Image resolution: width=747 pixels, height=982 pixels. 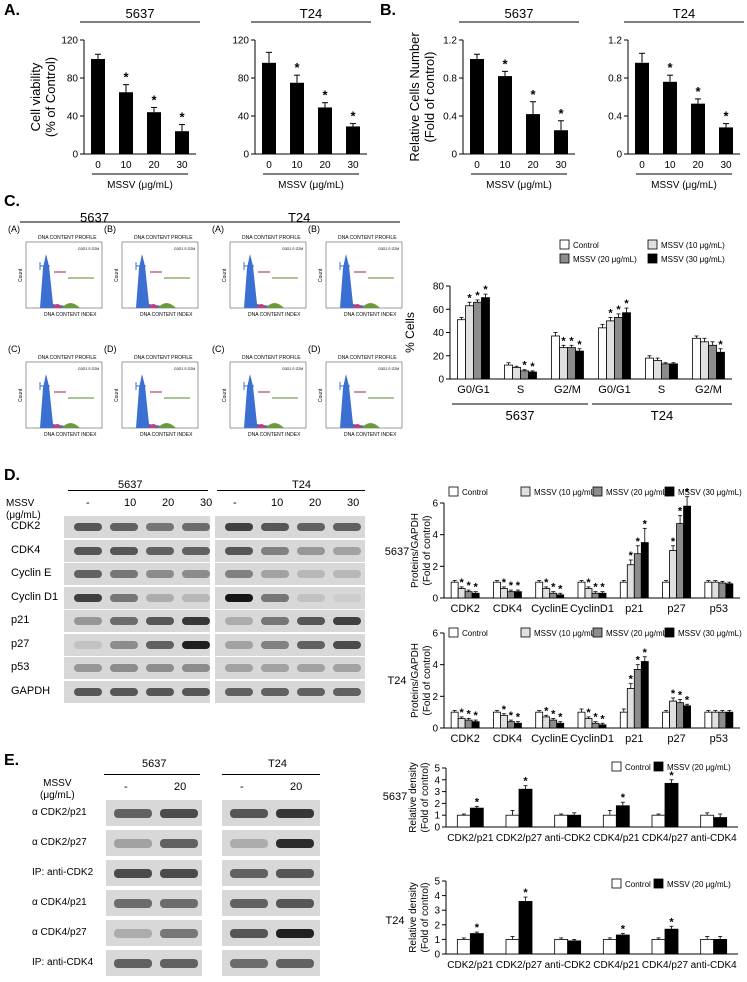 What do you see at coordinates (676, 739) in the screenshot?
I see `x-tick-label: p27` at bounding box center [676, 739].